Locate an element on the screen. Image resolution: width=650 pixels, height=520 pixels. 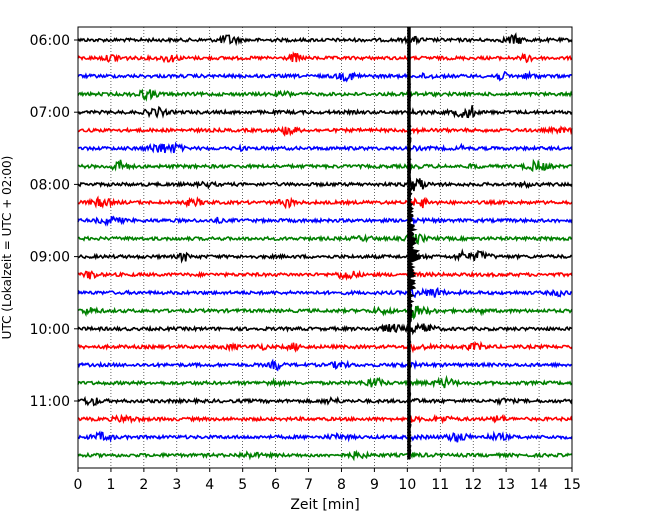
x-axis-label: Zeit [min] is located at coordinates (324, 505).